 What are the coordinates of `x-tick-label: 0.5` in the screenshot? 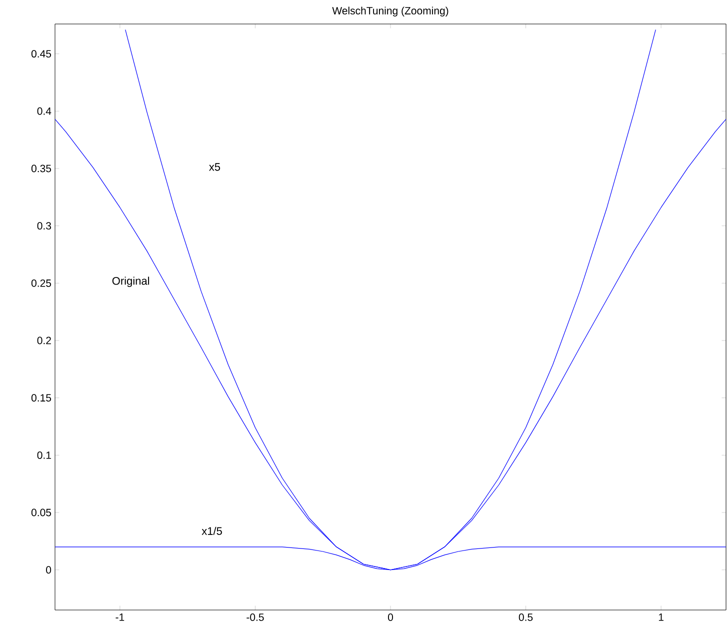 It's located at (525, 617).